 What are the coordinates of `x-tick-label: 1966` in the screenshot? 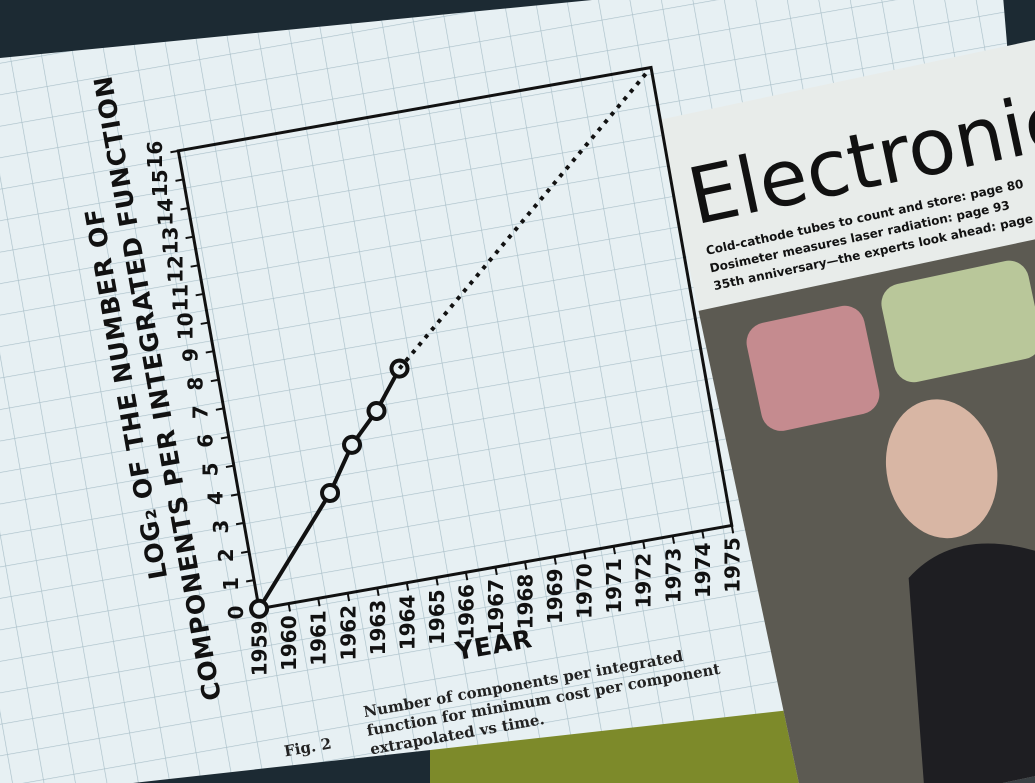 It's located at (466, 612).